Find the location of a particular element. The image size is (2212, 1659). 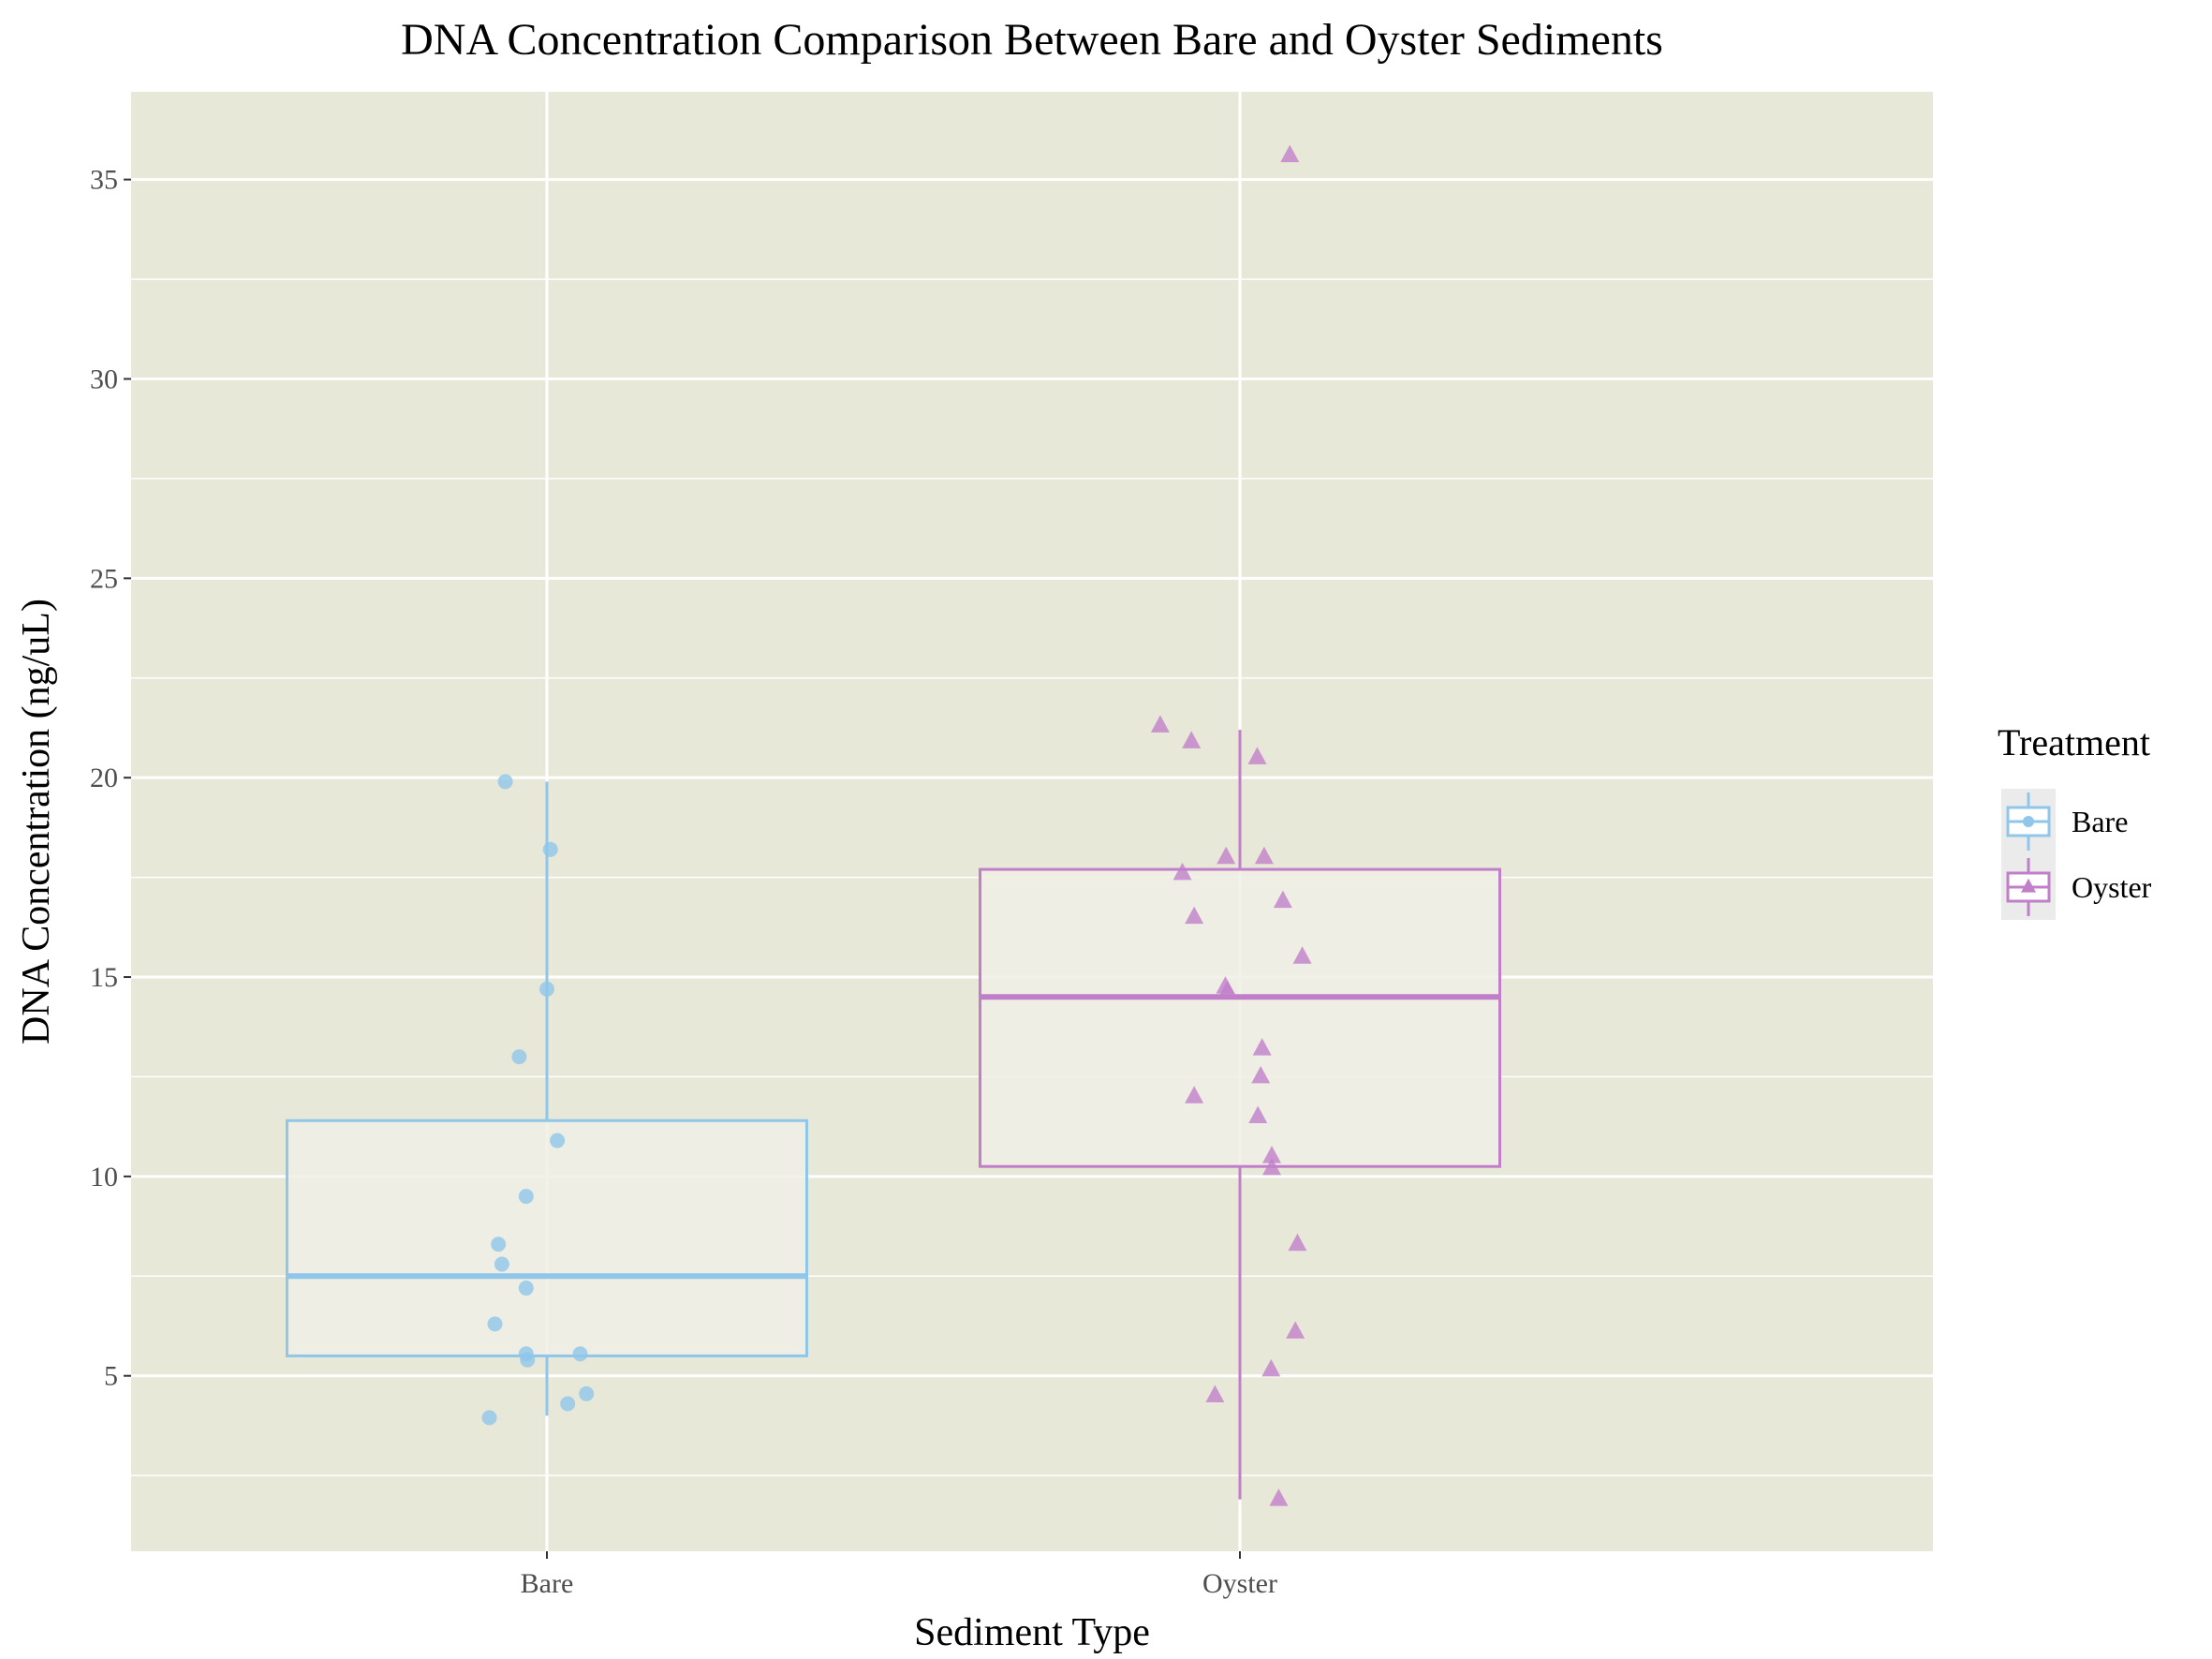

y-tick-label: 30 is located at coordinates (104, 378).